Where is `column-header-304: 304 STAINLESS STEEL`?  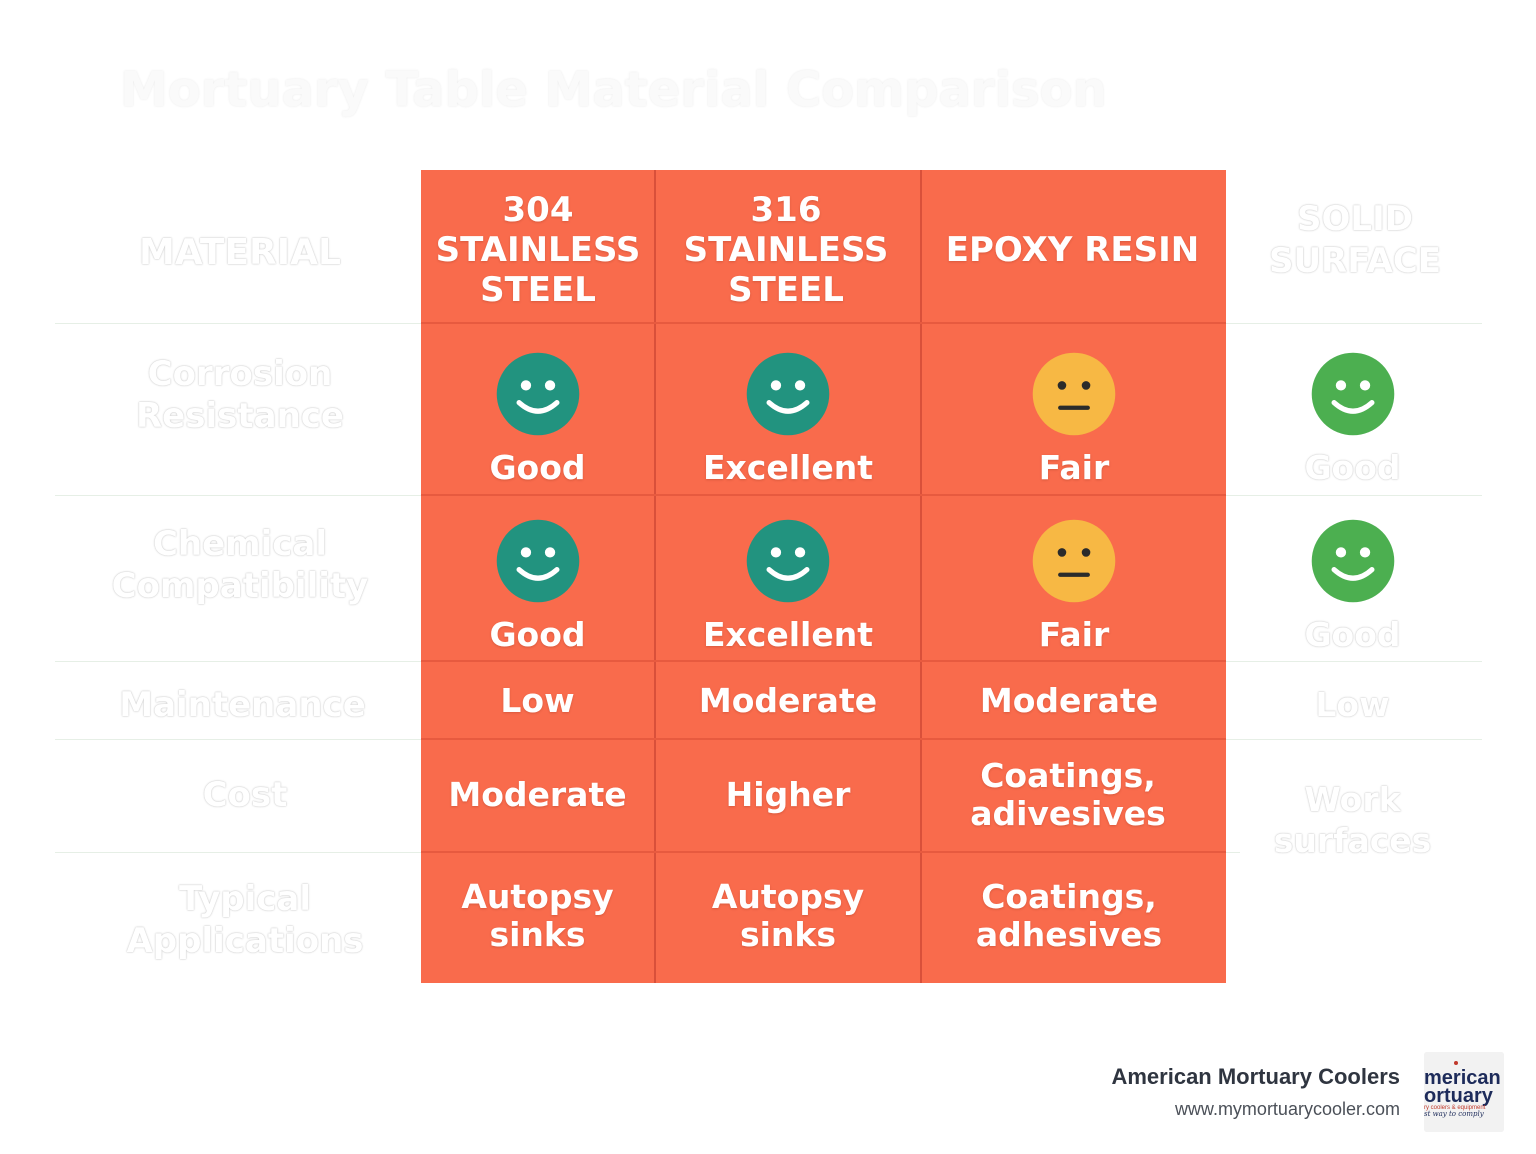 column-header-304: 304 STAINLESS STEEL is located at coordinates (538, 250).